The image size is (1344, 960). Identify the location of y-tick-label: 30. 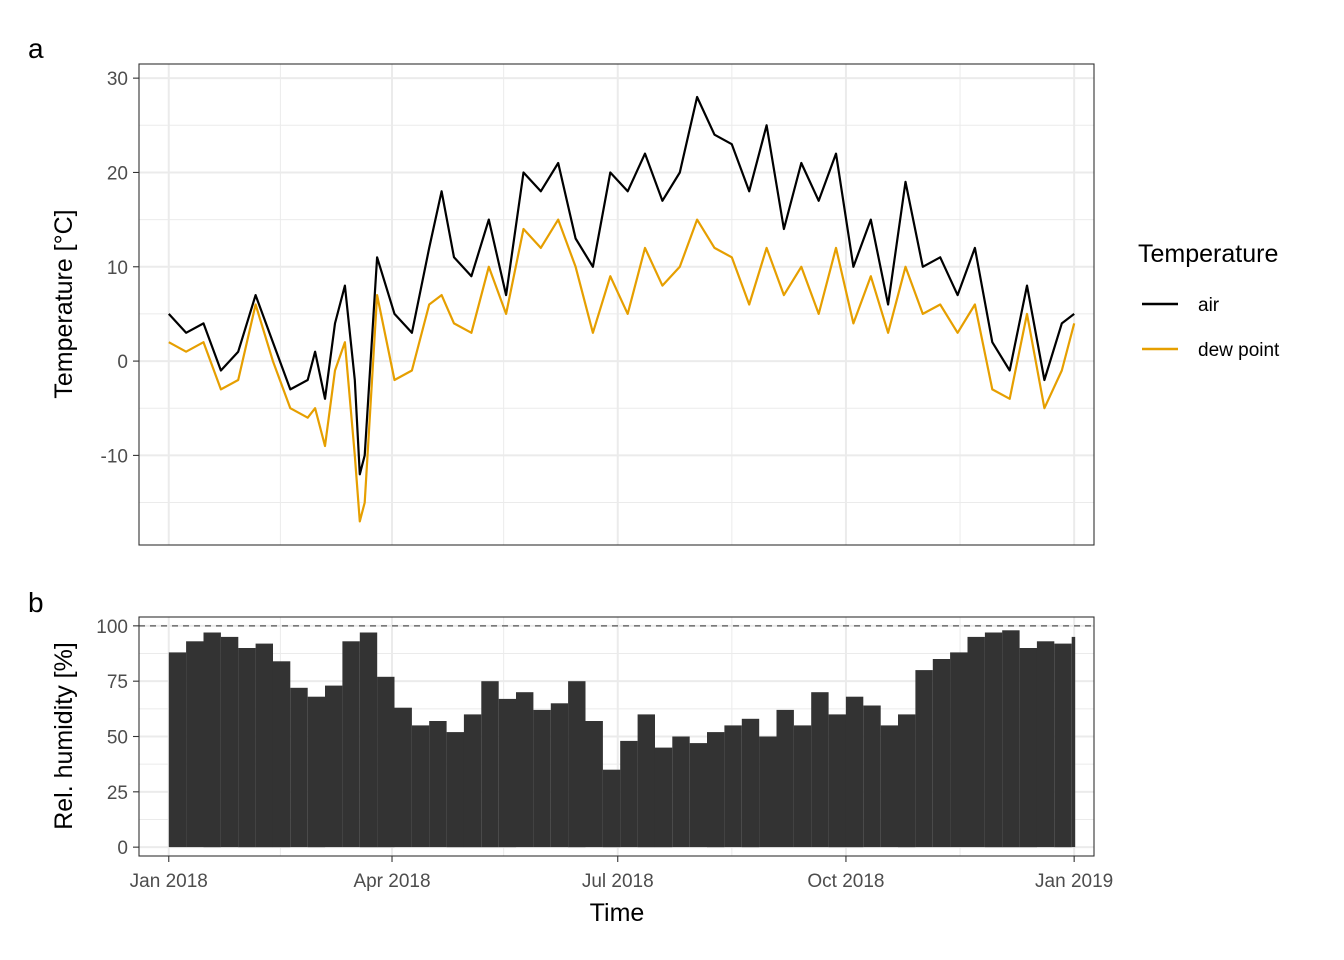
(117, 79).